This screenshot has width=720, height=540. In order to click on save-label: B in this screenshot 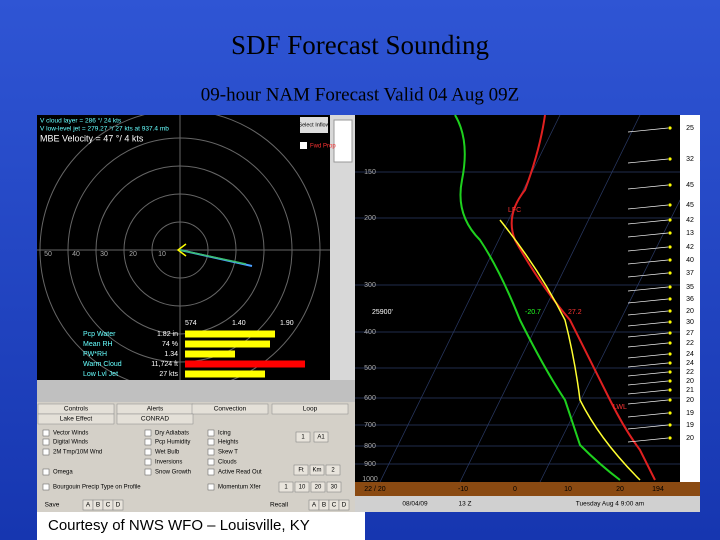, I will do `click(324, 505)`.